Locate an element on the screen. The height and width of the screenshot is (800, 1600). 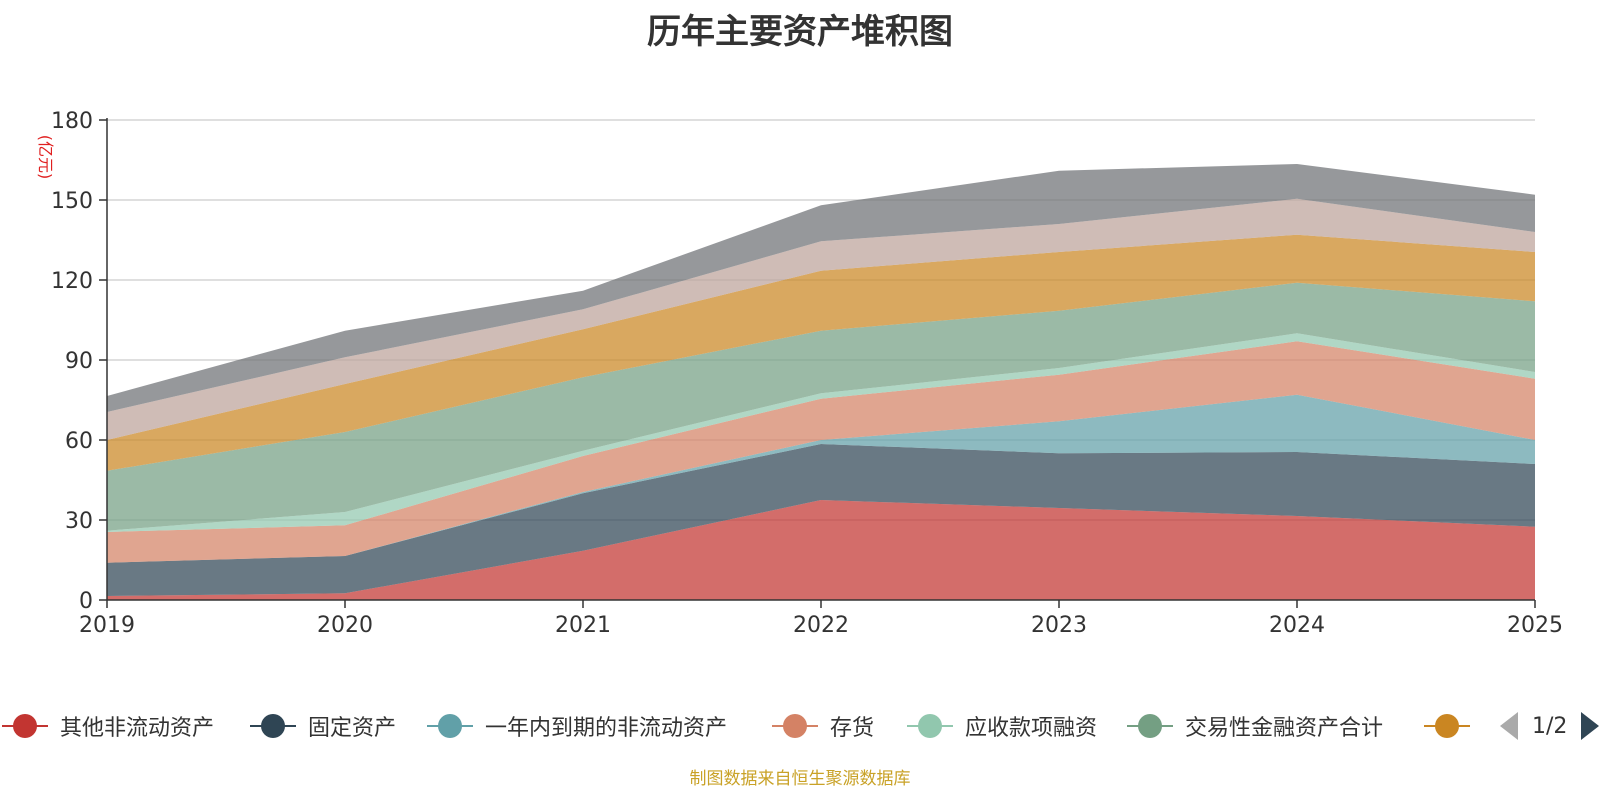
legend-page-indicator: 1/2 is located at coordinates (1550, 726).